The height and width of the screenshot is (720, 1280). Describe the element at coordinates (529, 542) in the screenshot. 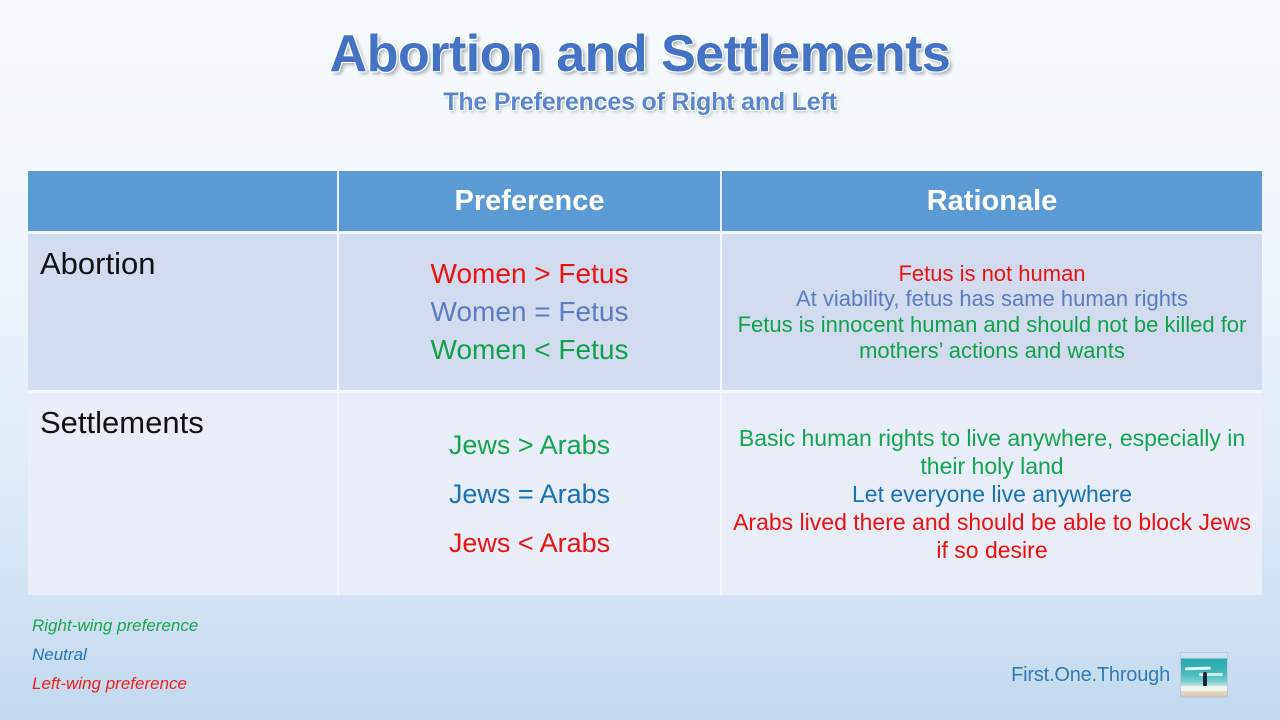

I see `preference-line: Jews < Arabs` at that location.